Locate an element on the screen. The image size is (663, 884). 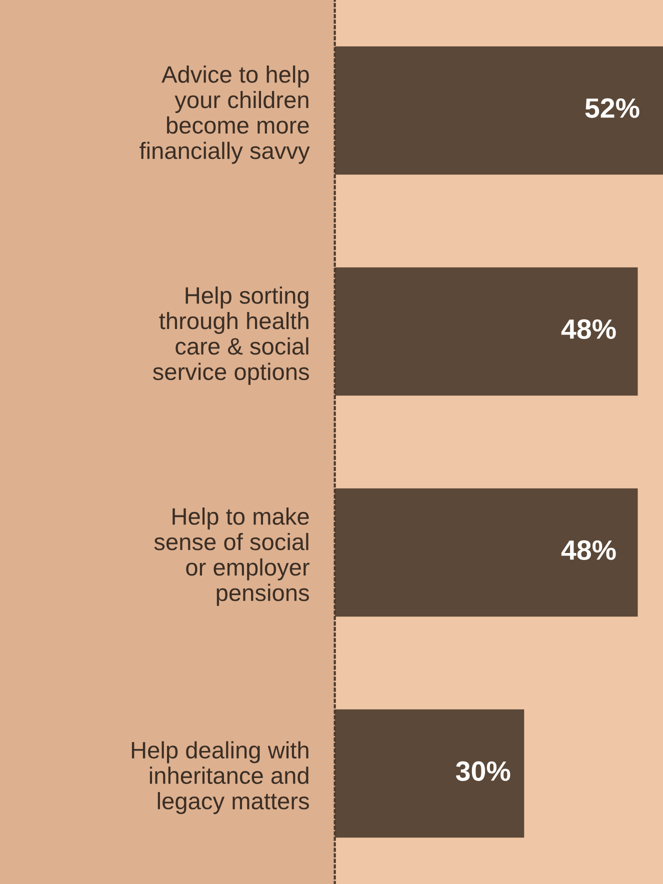
data-label: 30% is located at coordinates (483, 771).